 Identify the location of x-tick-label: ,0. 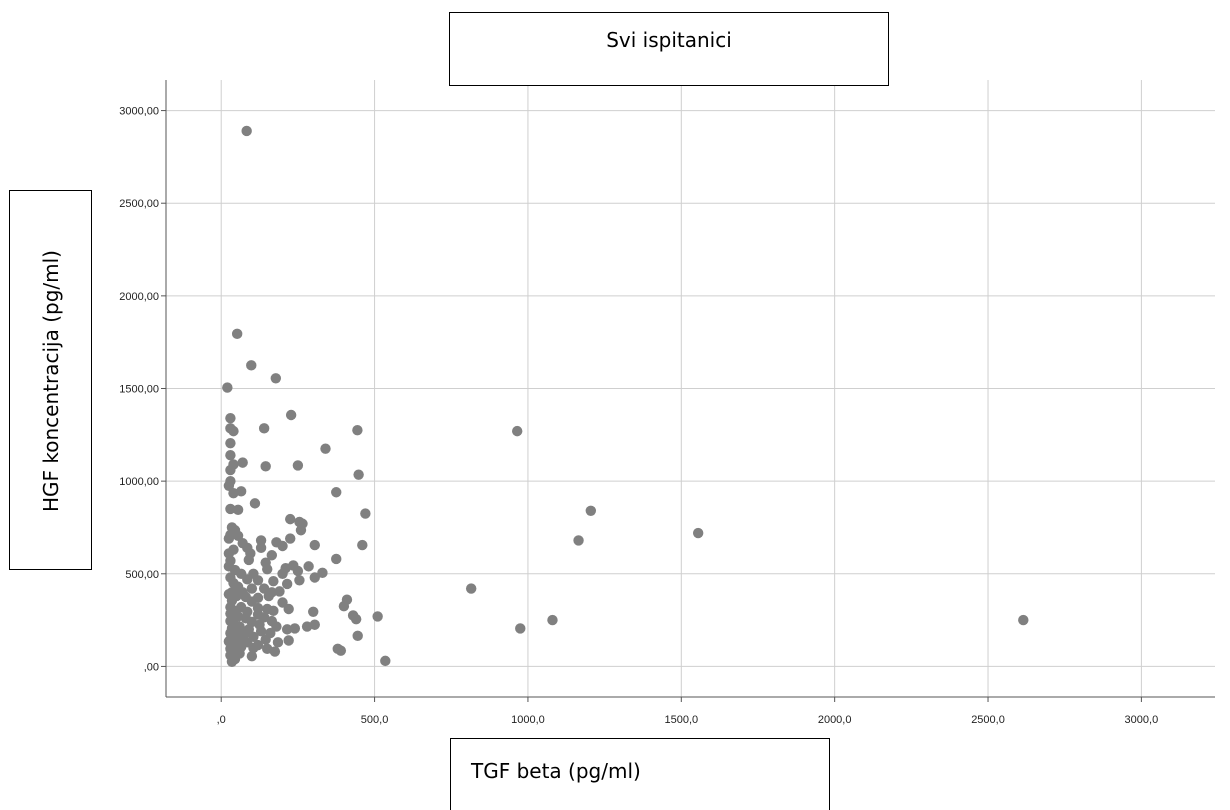
(221, 720).